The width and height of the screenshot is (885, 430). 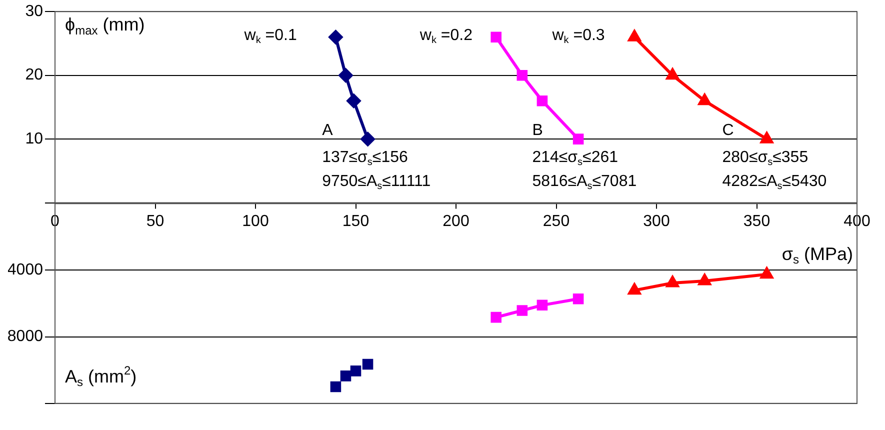 What do you see at coordinates (34, 75) in the screenshot?
I see `y-tick-label: 20` at bounding box center [34, 75].